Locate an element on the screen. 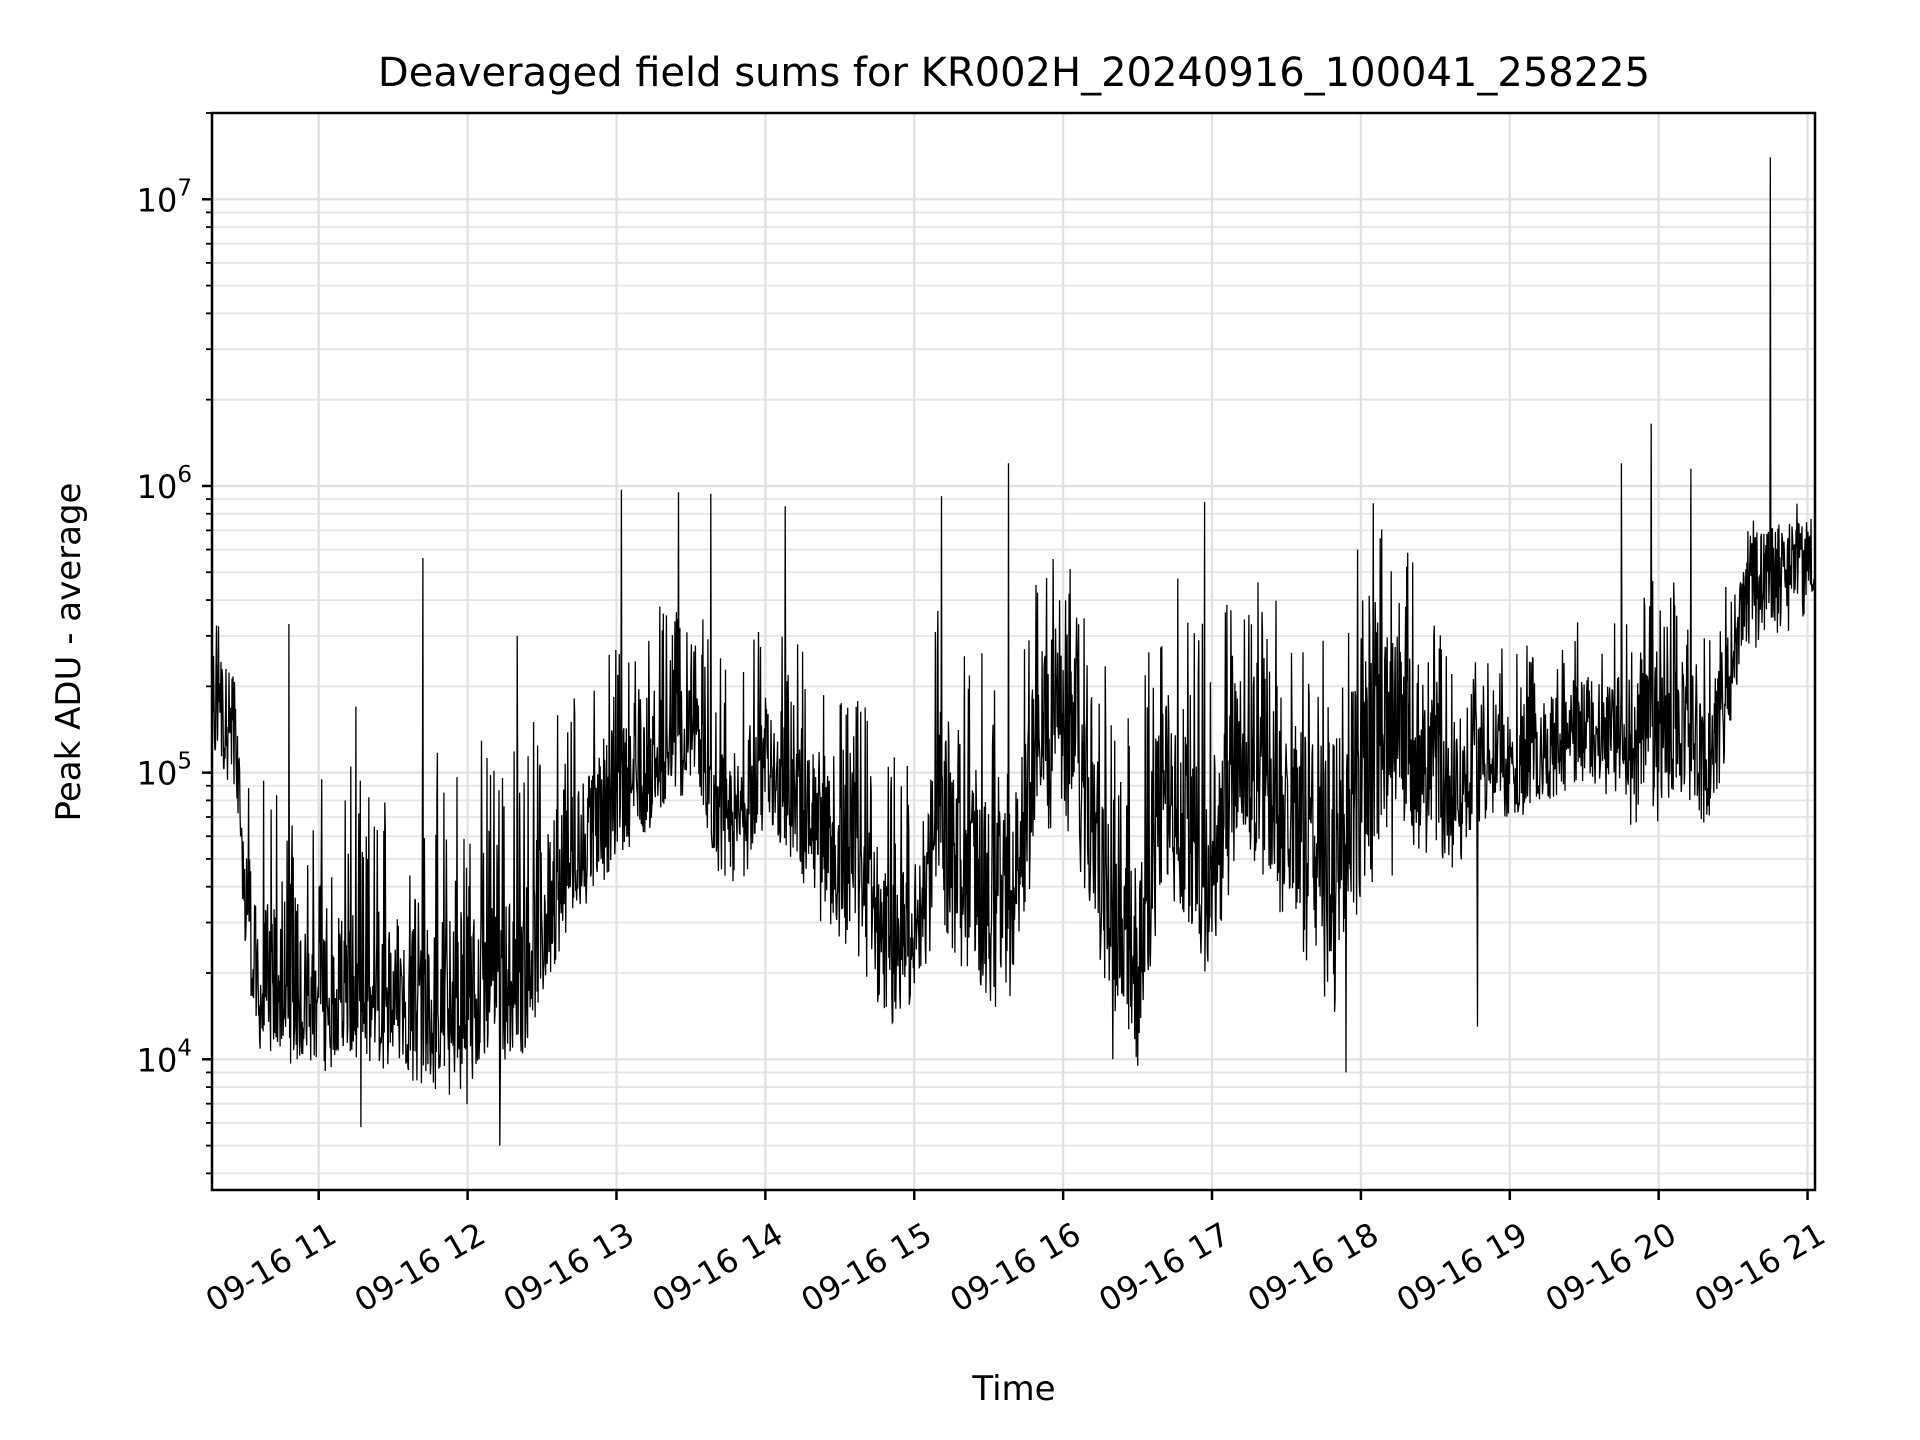 This screenshot has height=1440, width=1920. x-tick-label-9: 09-16 20 is located at coordinates (1611, 1267).